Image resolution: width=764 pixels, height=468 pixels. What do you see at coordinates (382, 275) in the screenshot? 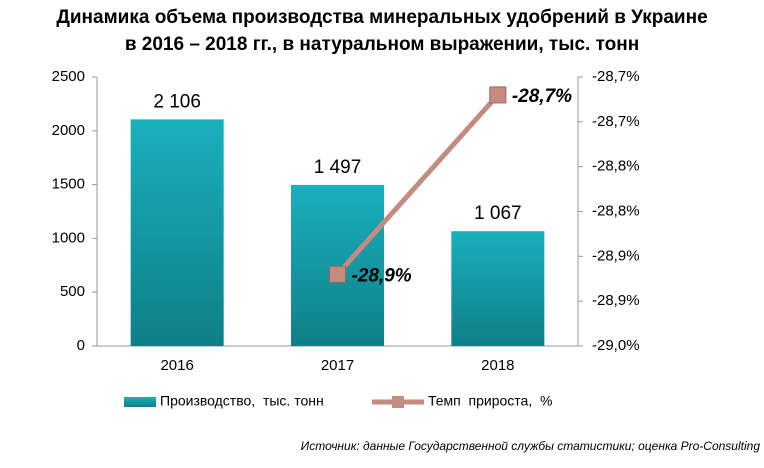
I see `data-label: -28,9%` at bounding box center [382, 275].